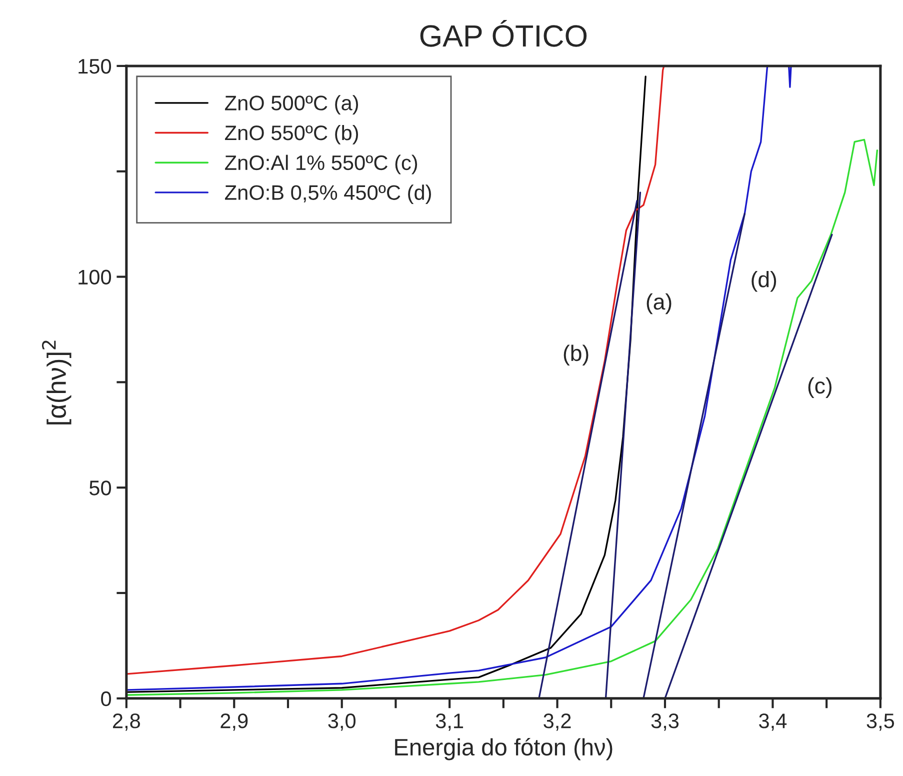 The image size is (903, 776). What do you see at coordinates (95, 66) in the screenshot?
I see `y-tick-label: 150` at bounding box center [95, 66].